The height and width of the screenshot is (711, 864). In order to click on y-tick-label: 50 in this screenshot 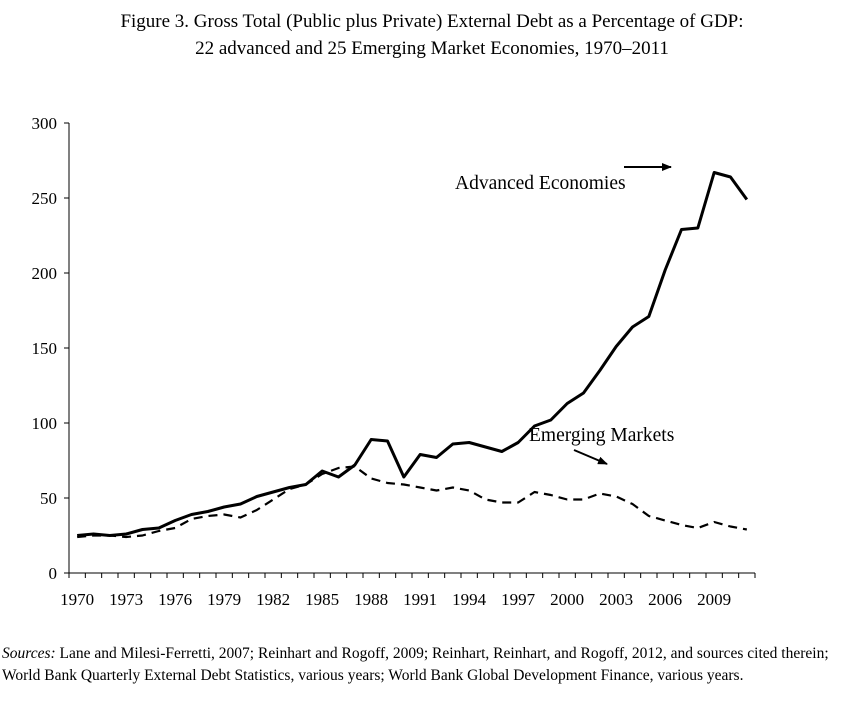, I will do `click(48, 498)`.